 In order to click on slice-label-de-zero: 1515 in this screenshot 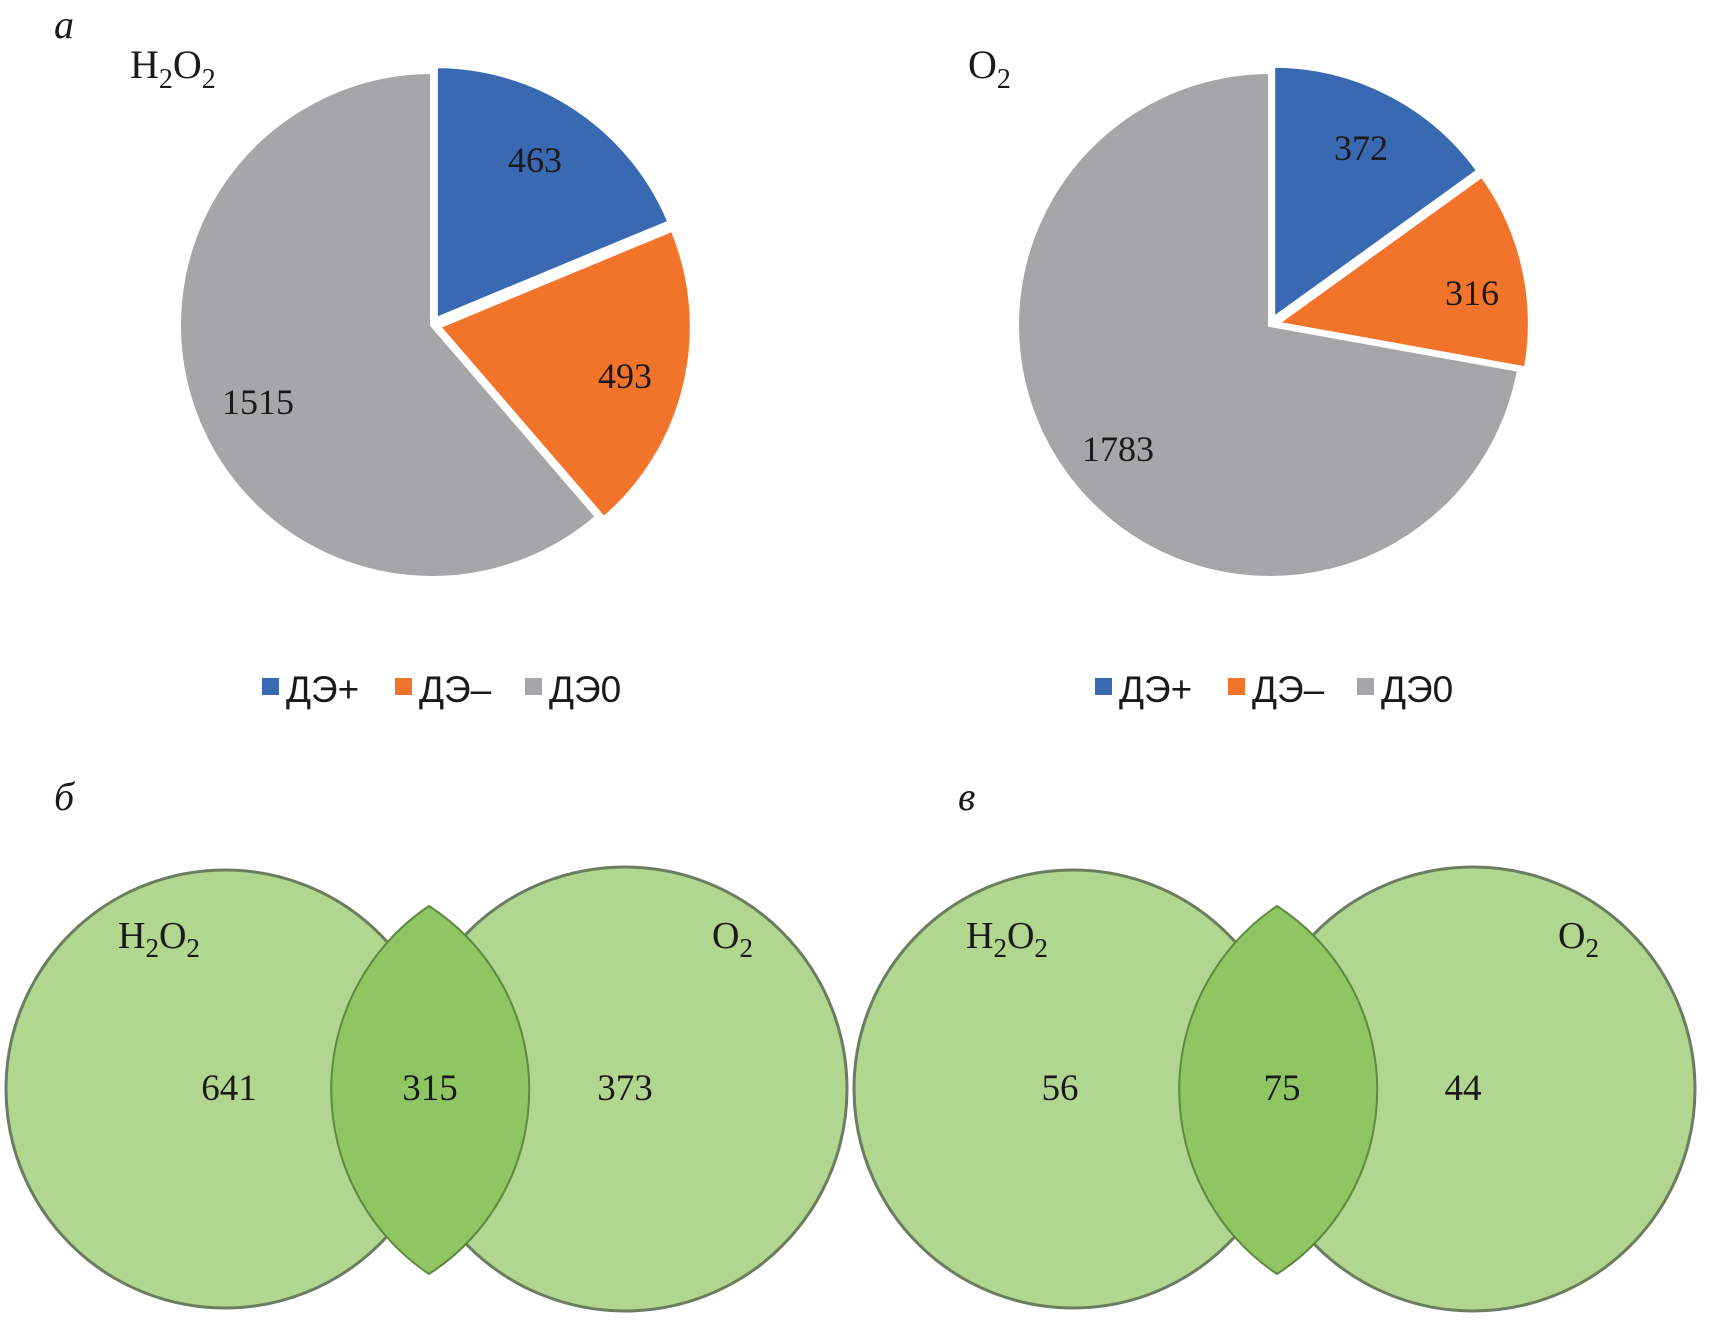, I will do `click(258, 402)`.